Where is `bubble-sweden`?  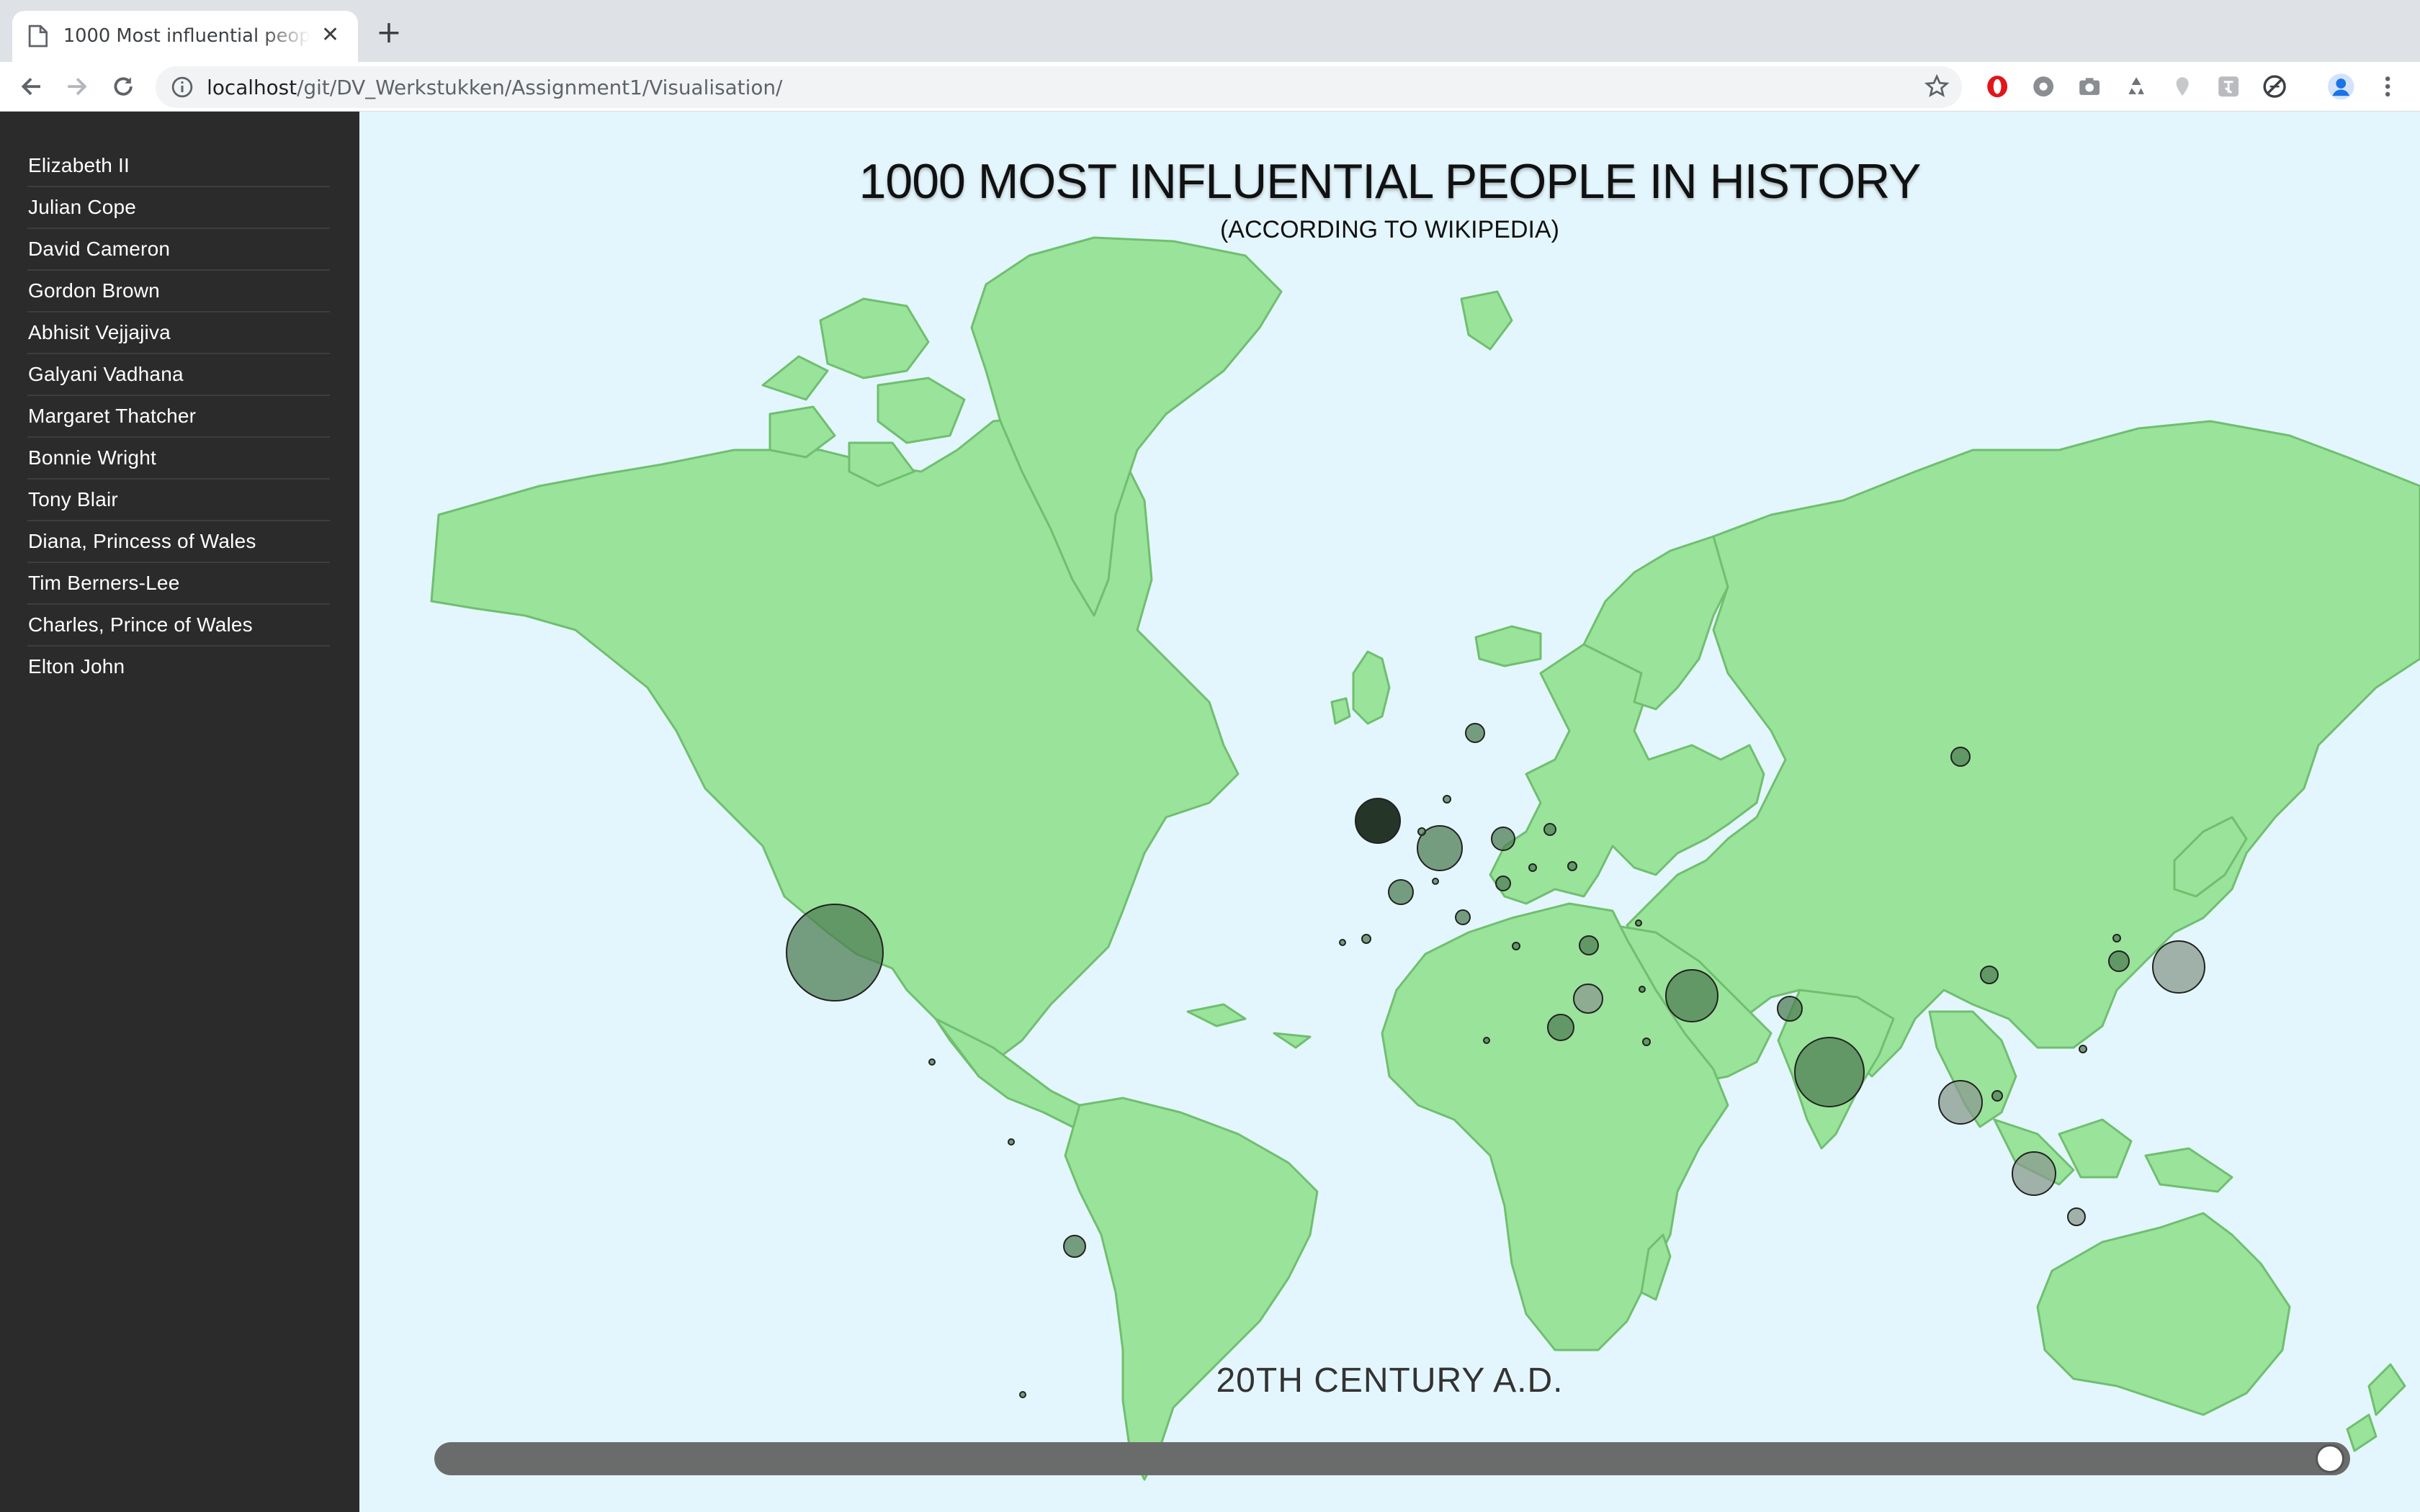 bubble-sweden is located at coordinates (1475, 733).